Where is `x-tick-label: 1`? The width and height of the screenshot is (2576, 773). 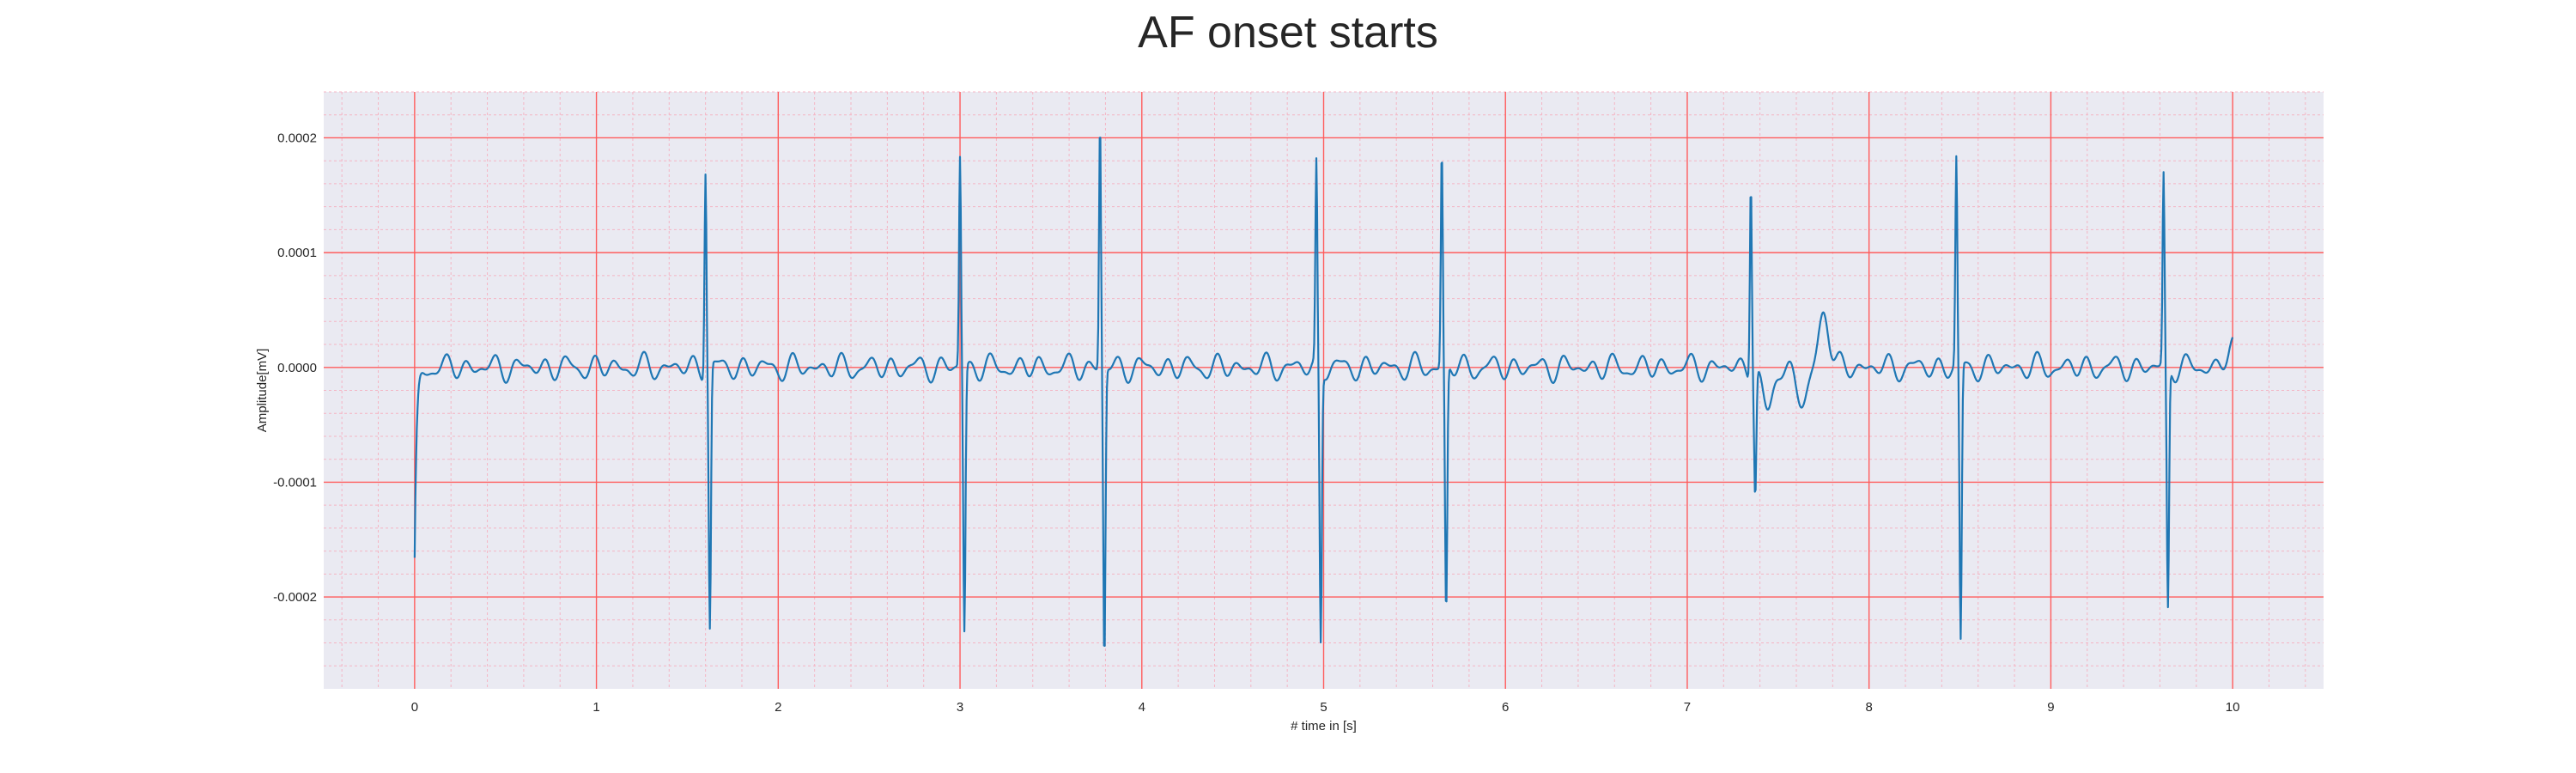
x-tick-label: 1 is located at coordinates (596, 707).